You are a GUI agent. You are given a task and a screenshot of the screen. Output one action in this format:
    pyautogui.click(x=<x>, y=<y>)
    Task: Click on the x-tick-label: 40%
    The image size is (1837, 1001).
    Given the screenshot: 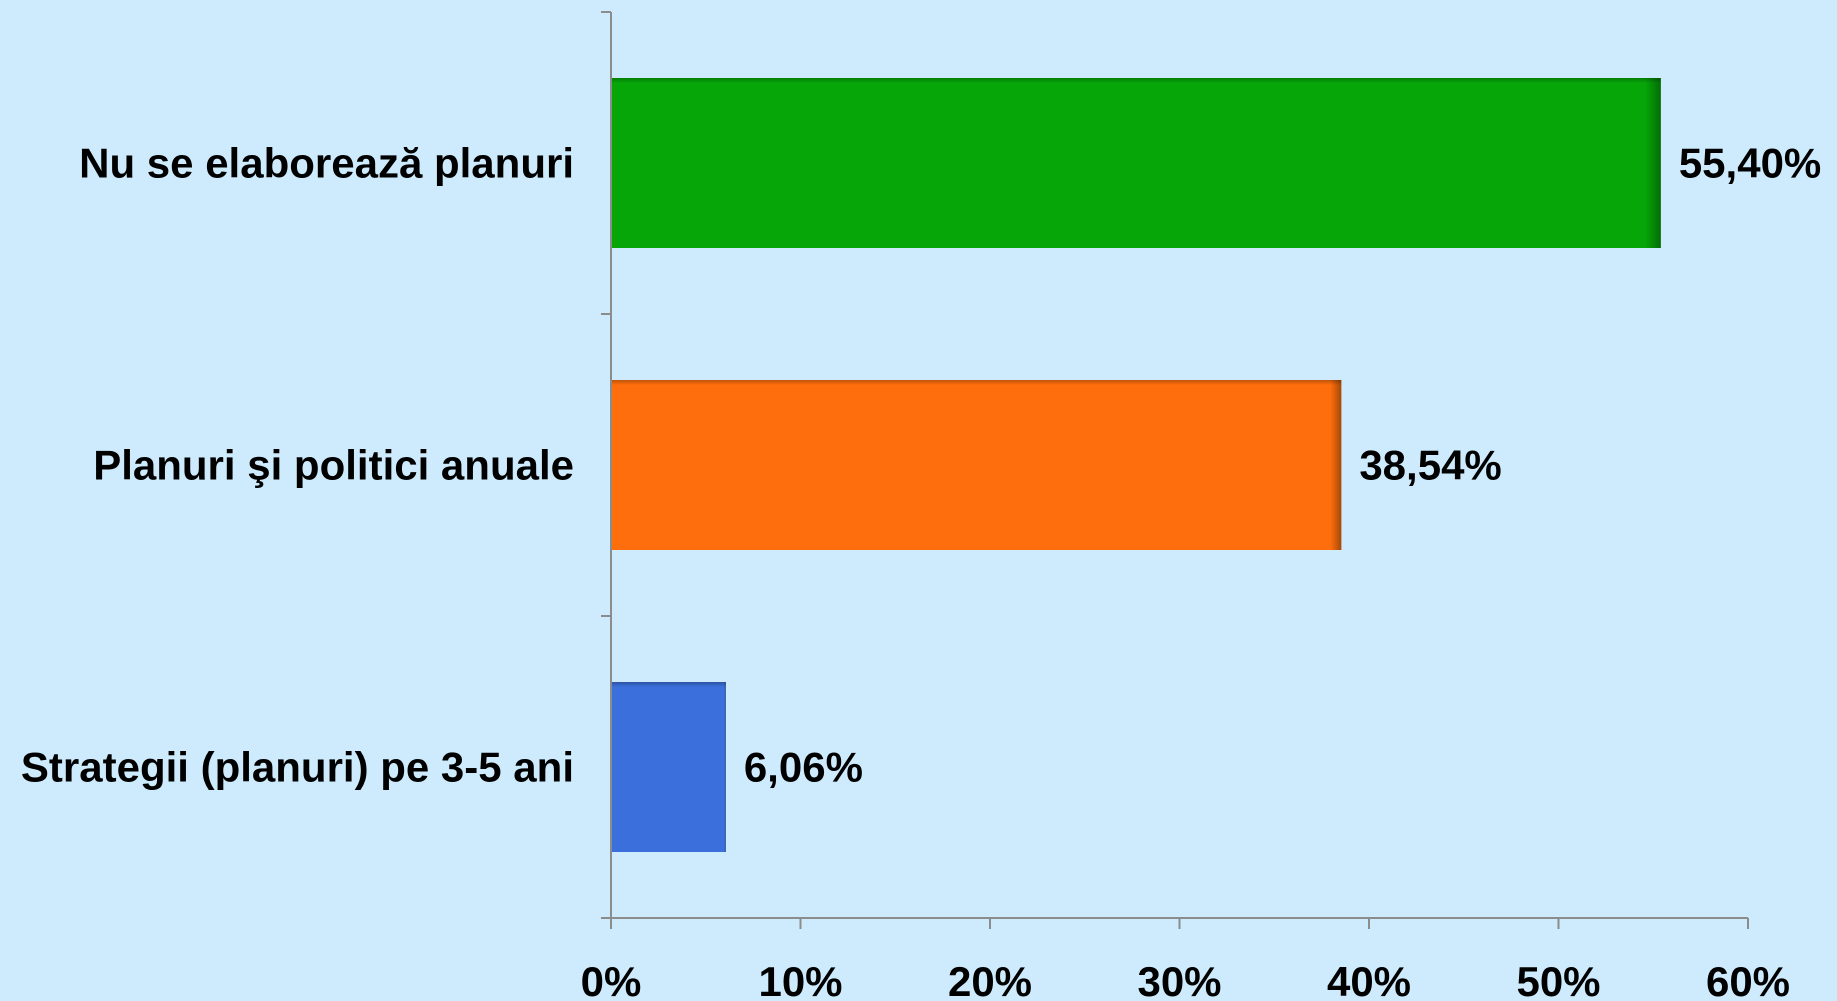 What is the action you would take?
    pyautogui.click(x=1369, y=979)
    